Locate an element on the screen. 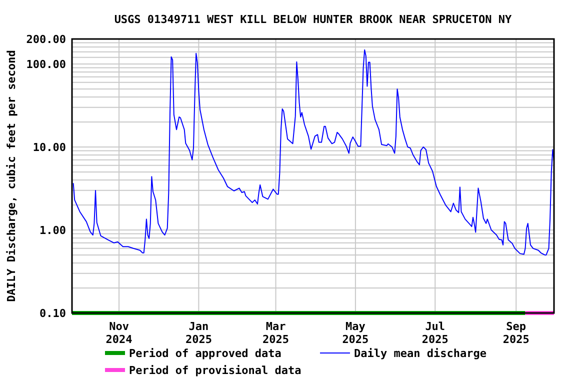 The height and width of the screenshot is (384, 576). legend-label: Period of provisional data is located at coordinates (215, 370).